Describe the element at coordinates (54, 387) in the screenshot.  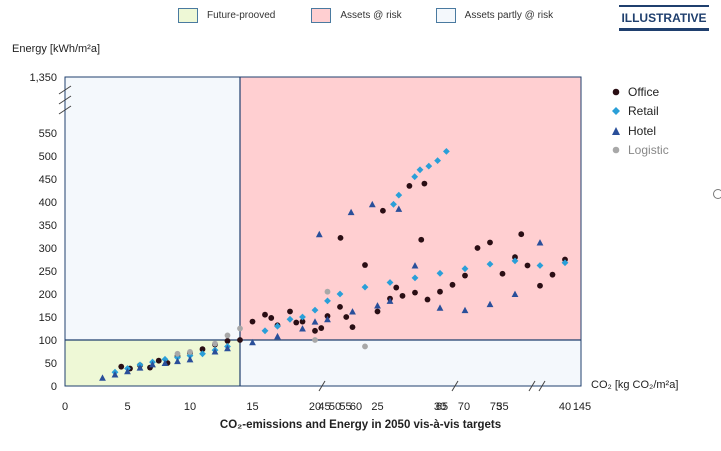
I see `y-tick-label: 0` at that location.